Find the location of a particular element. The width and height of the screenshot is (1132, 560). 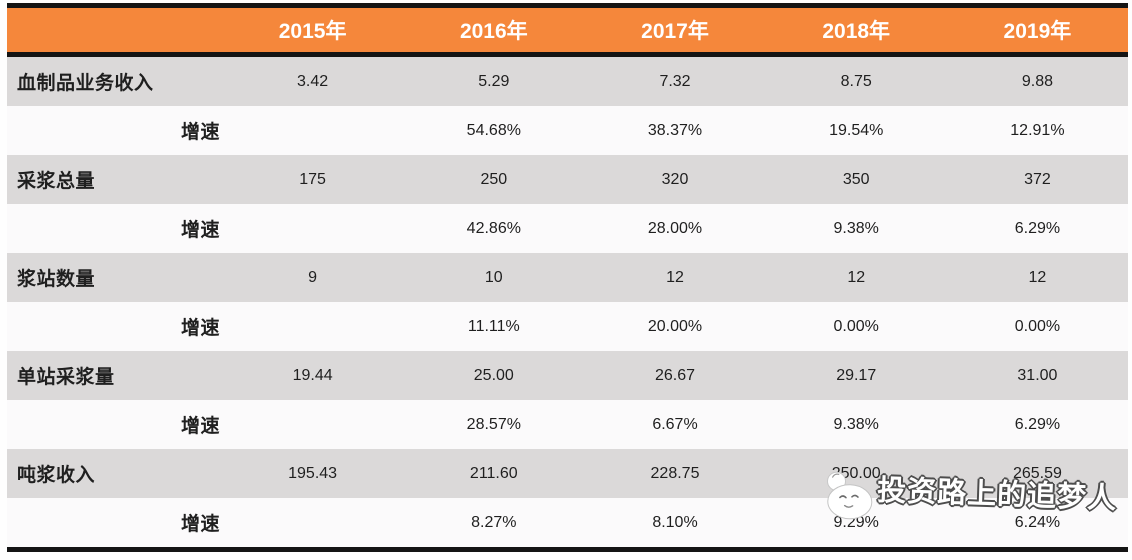

value-cell: 9.88 is located at coordinates (1037, 81).